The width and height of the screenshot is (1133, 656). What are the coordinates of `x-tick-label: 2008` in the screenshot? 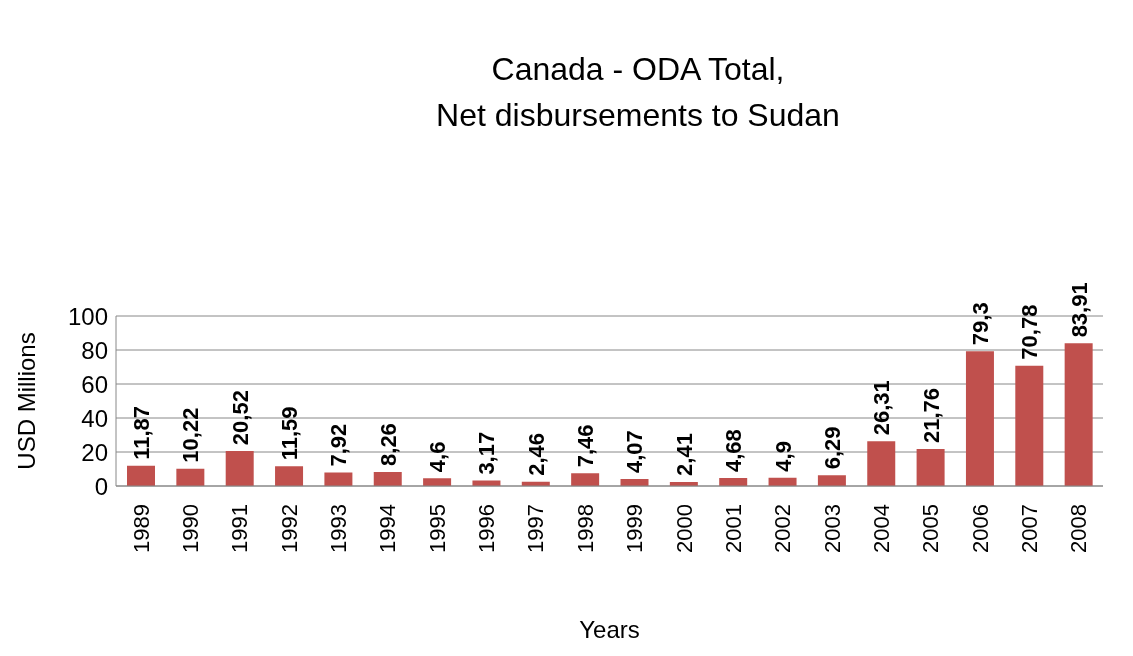 It's located at (1079, 528).